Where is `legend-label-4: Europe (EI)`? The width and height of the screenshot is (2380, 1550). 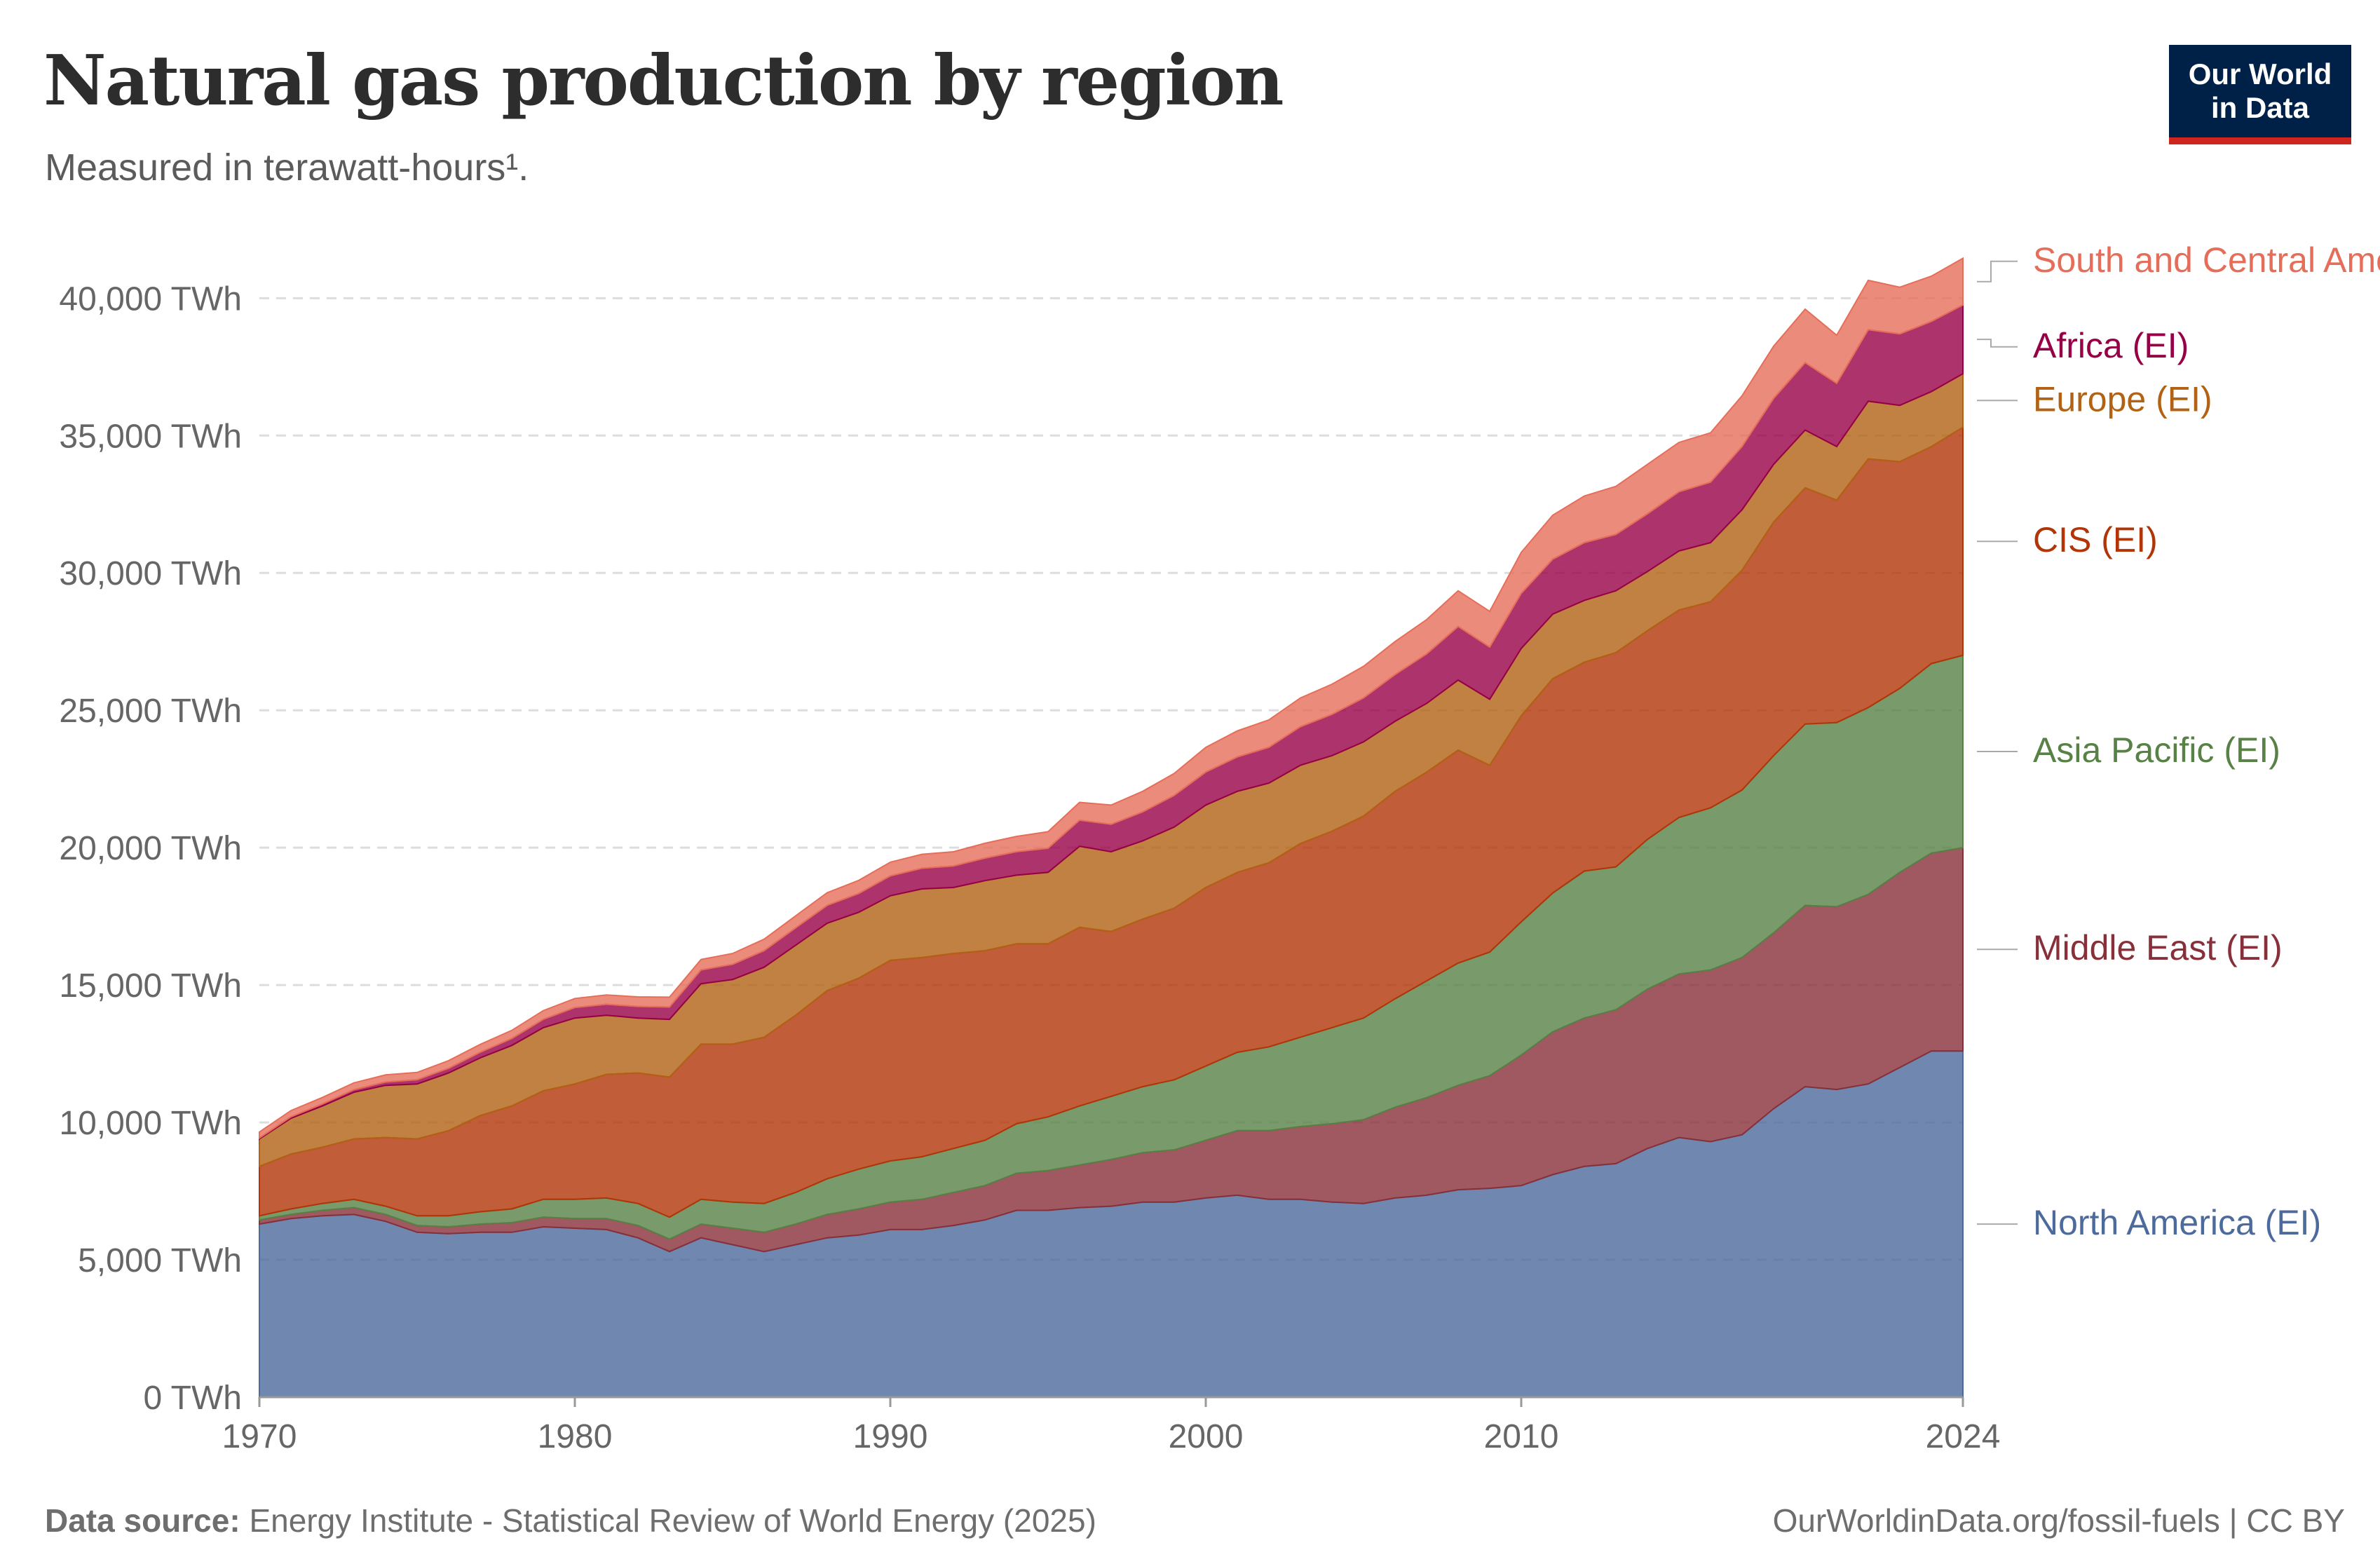
legend-label-4: Europe (EI) is located at coordinates (2122, 399).